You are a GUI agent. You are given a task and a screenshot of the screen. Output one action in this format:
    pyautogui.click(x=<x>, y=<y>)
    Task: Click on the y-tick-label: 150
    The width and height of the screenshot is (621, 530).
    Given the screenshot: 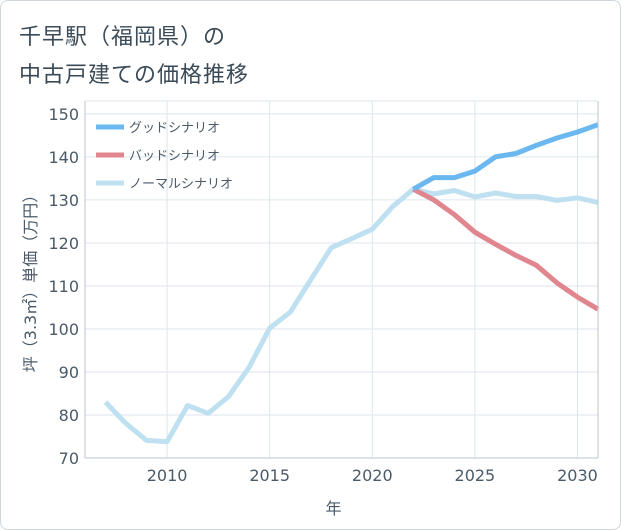 What is the action you would take?
    pyautogui.click(x=63, y=114)
    